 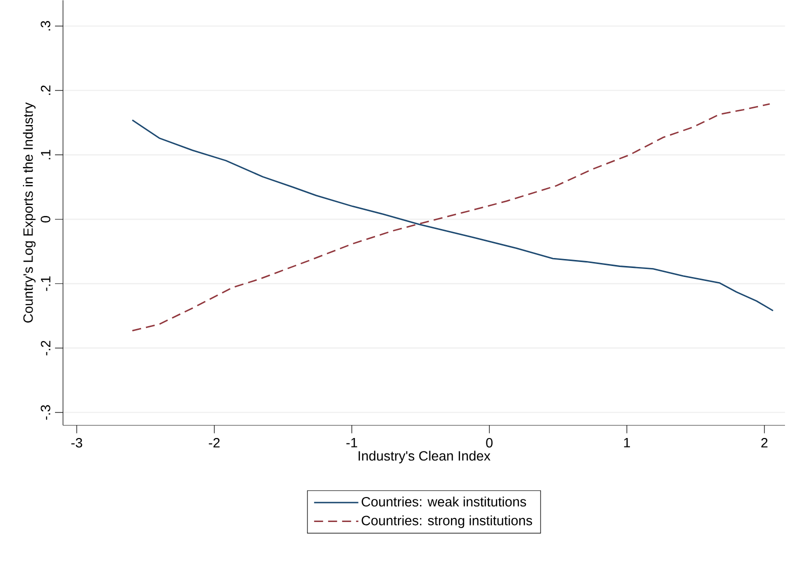 I want to click on y-tick-label: 0, so click(x=45, y=219).